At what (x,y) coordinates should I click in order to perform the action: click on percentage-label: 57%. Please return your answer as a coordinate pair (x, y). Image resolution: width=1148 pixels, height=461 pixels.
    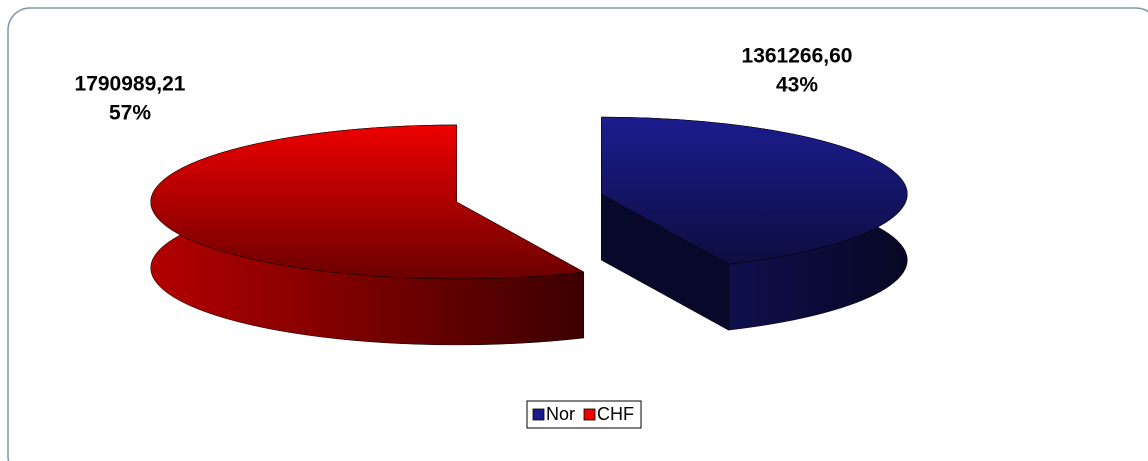
    Looking at the image, I should click on (130, 113).